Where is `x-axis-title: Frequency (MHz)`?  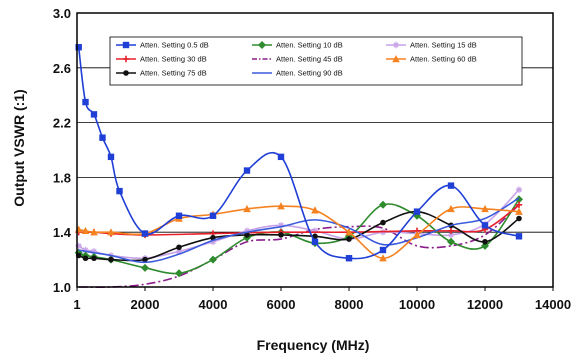 x-axis-title: Frequency (MHz) is located at coordinates (313, 345).